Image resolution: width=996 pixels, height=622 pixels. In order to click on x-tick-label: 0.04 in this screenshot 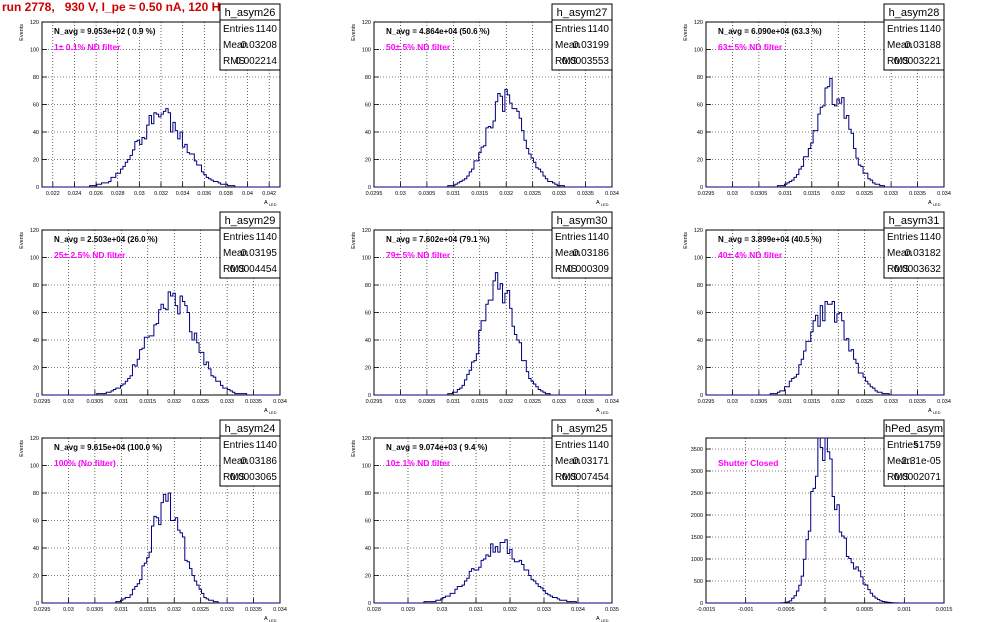, I will do `click(247, 194)`.